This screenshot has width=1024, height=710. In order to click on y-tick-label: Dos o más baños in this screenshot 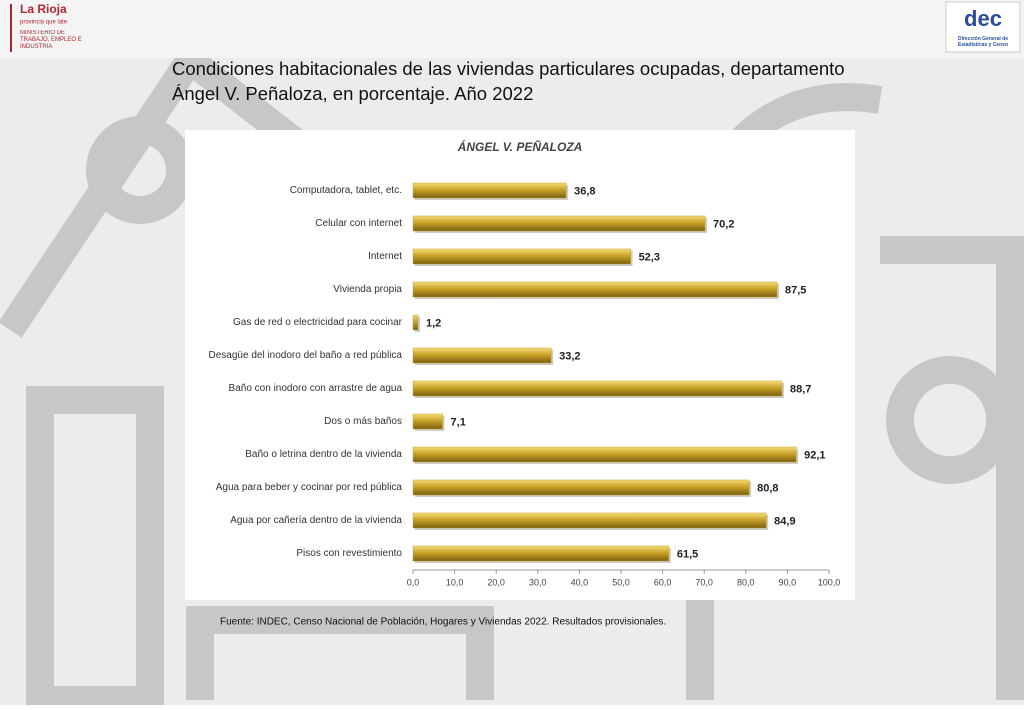, I will do `click(363, 421)`.